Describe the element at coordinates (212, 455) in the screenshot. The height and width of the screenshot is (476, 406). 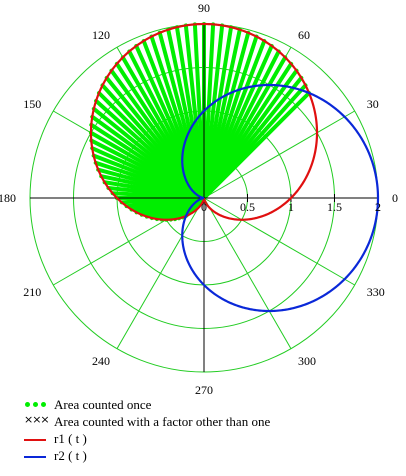
I see `legend-item-r2: r2 ( t )` at that location.